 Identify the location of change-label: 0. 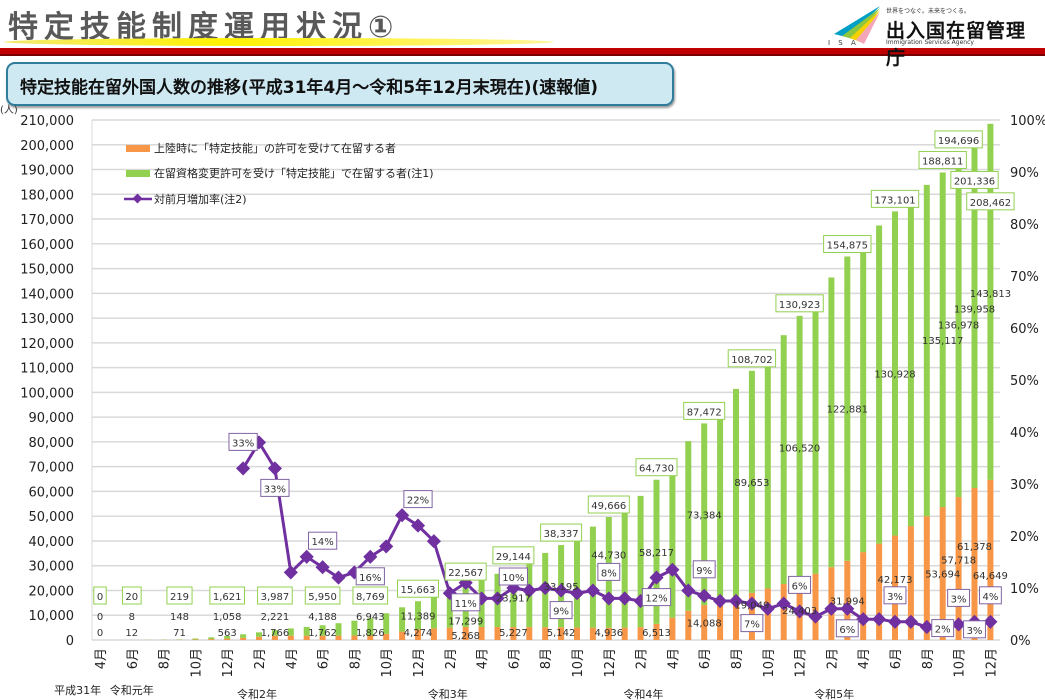
(100, 617).